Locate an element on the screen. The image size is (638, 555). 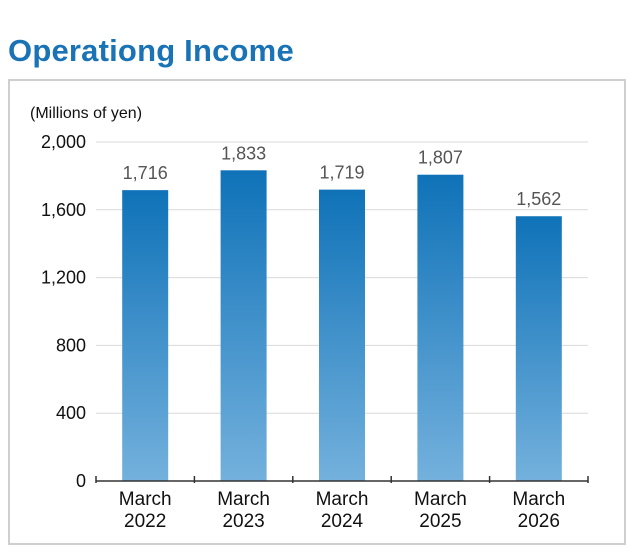
x-tick-label: 2026 is located at coordinates (539, 521).